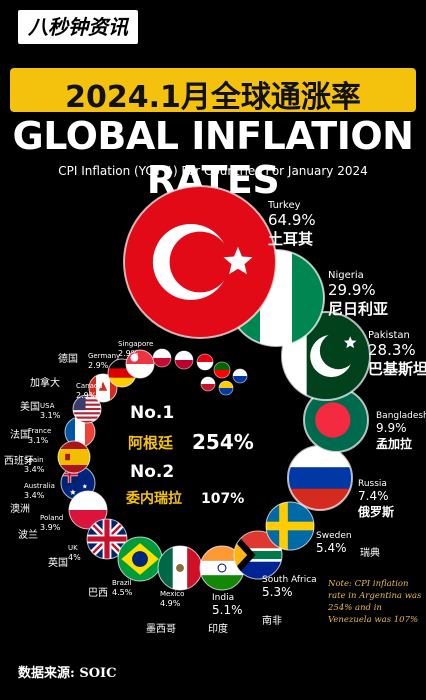 The height and width of the screenshot is (700, 426). I want to click on label-value-usa: 3.1%, so click(50, 415).